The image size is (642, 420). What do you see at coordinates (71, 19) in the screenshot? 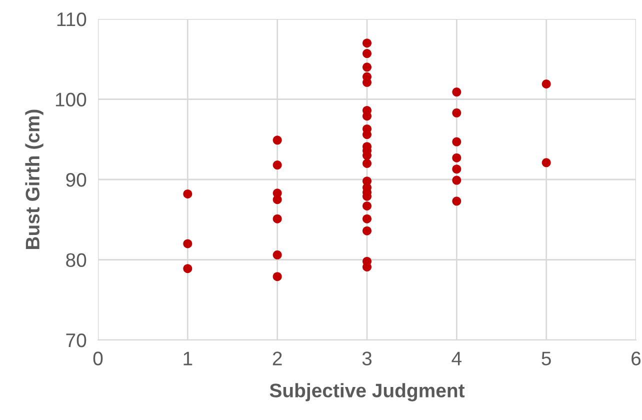
I see `y-tick-label: 110` at bounding box center [71, 19].